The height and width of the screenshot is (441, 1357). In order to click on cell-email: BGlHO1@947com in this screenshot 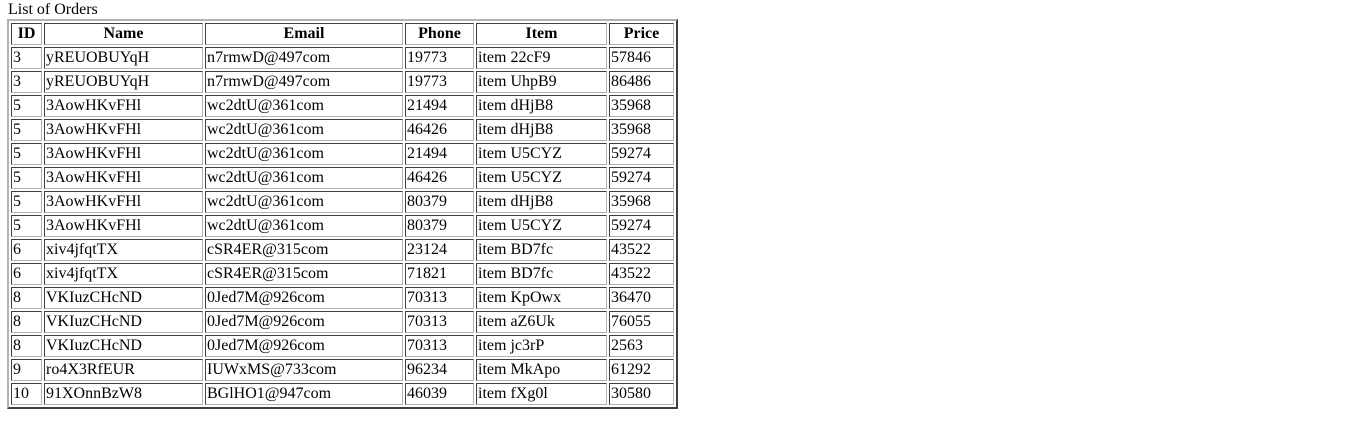, I will do `click(304, 394)`.